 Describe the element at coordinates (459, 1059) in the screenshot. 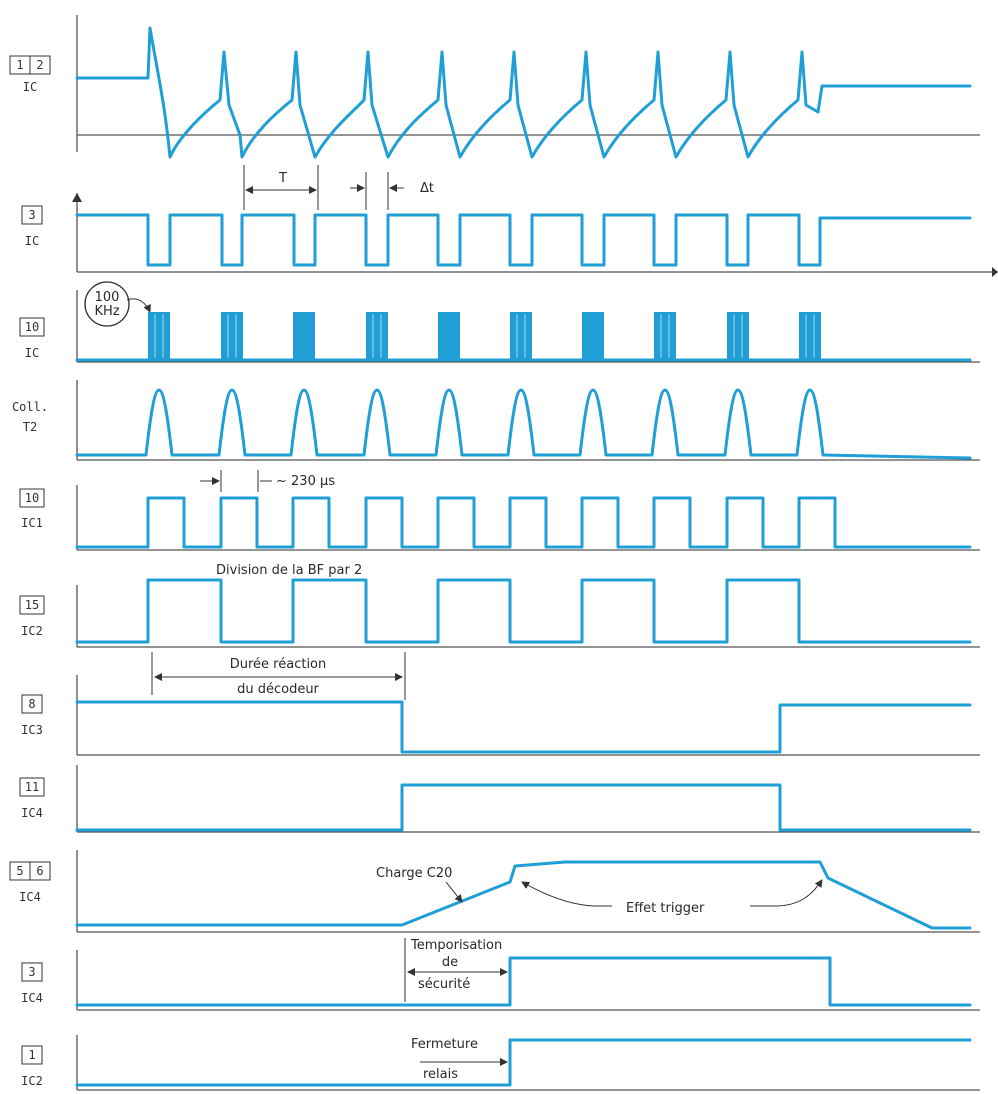

I see `relay-closing-annotation: Fermeture relais` at that location.